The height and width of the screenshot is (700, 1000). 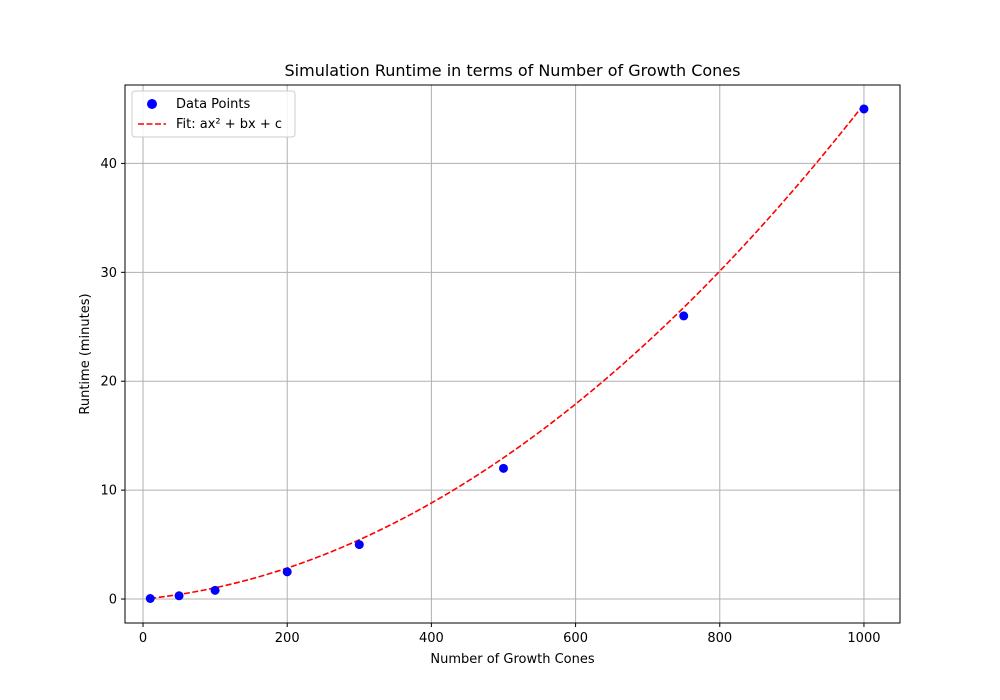 I want to click on legend-label-fit: Fit: ax² + bx + c, so click(x=229, y=124).